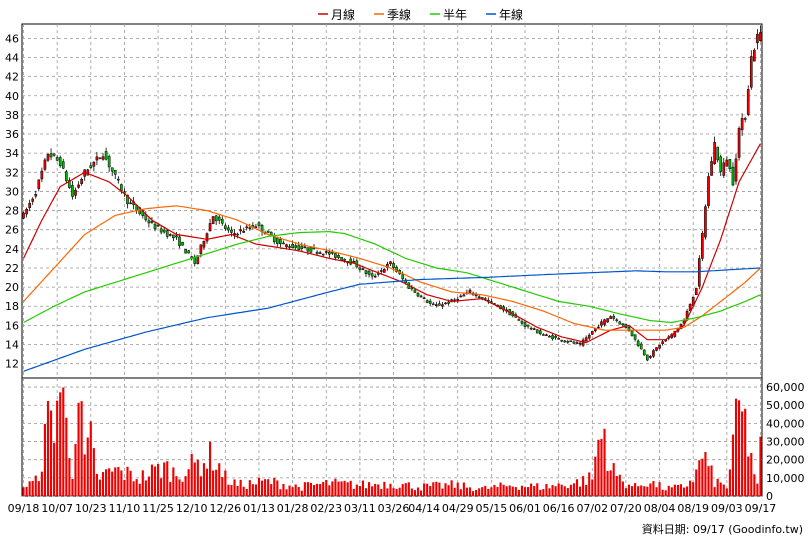 This screenshot has height=544, width=808. What do you see at coordinates (12, 325) in the screenshot?
I see `price-tick-label: 16` at bounding box center [12, 325].